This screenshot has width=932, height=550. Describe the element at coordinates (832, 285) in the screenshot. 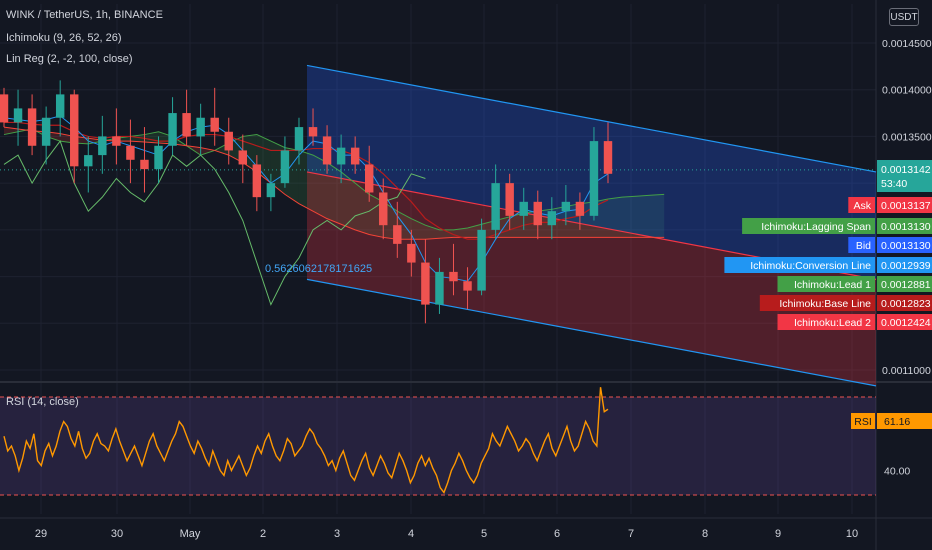

I see `price-badge-name: Ichimoku:Lead 1` at that location.